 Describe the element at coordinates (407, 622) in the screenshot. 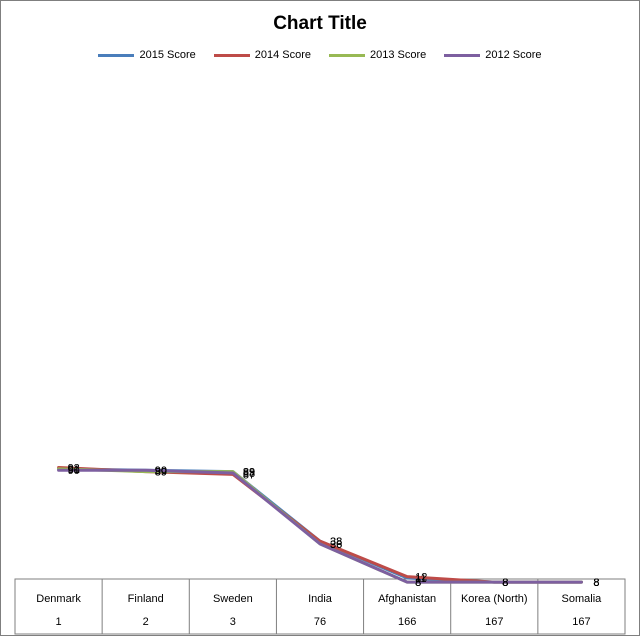

I see `category-rank-label: 166` at that location.